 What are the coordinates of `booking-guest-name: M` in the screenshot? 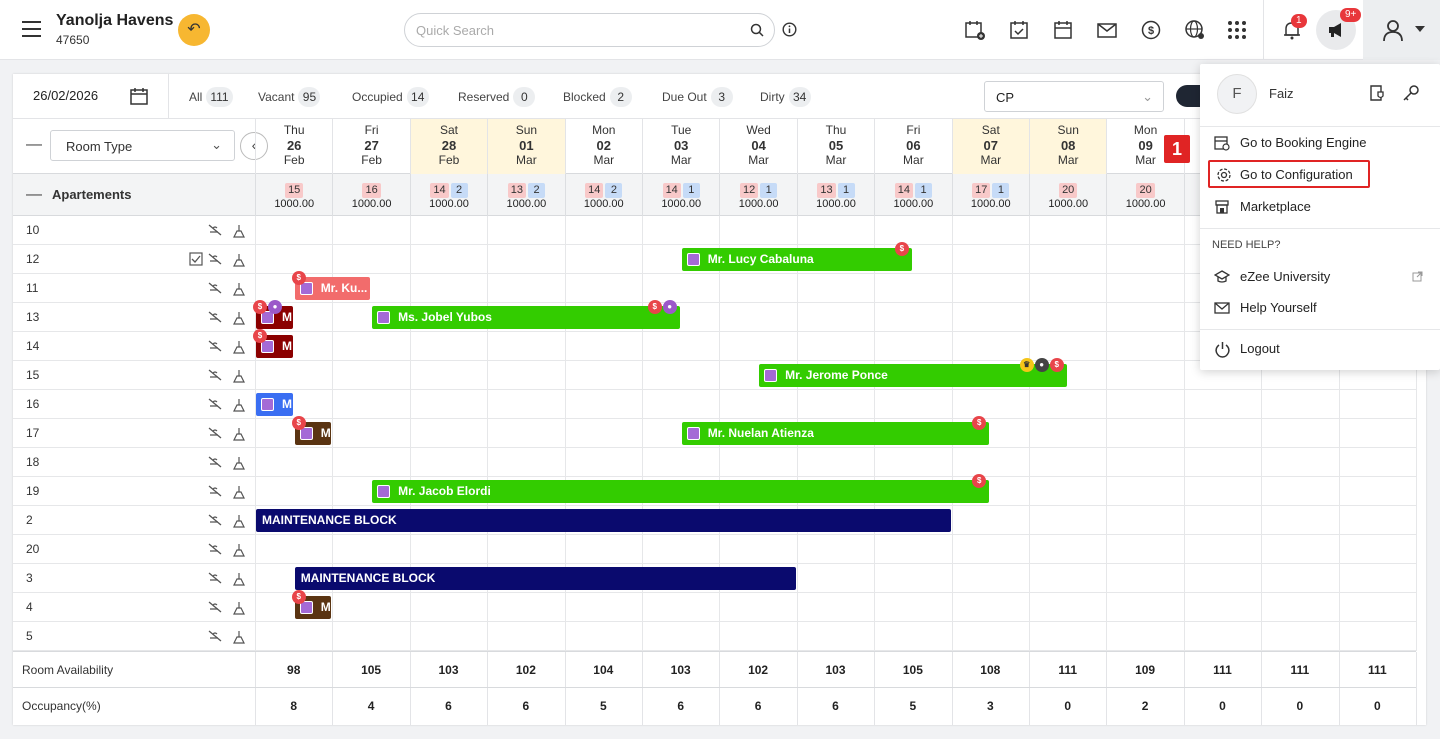 It's located at (287, 346).